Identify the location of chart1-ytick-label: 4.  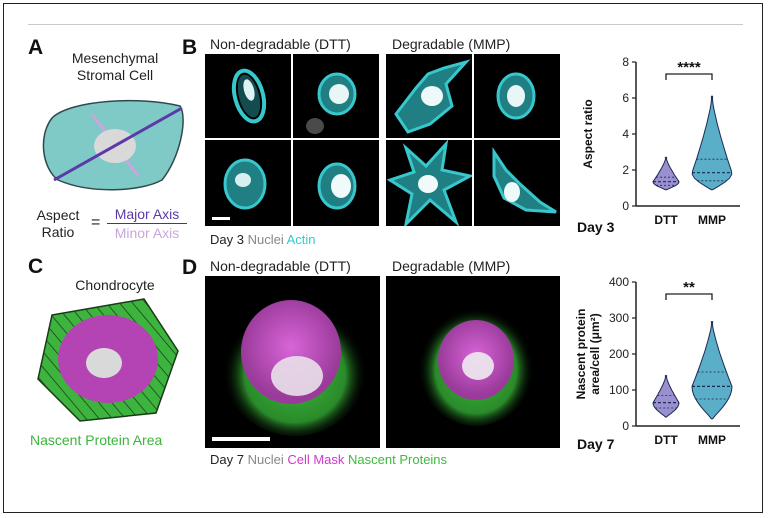
(625, 134).